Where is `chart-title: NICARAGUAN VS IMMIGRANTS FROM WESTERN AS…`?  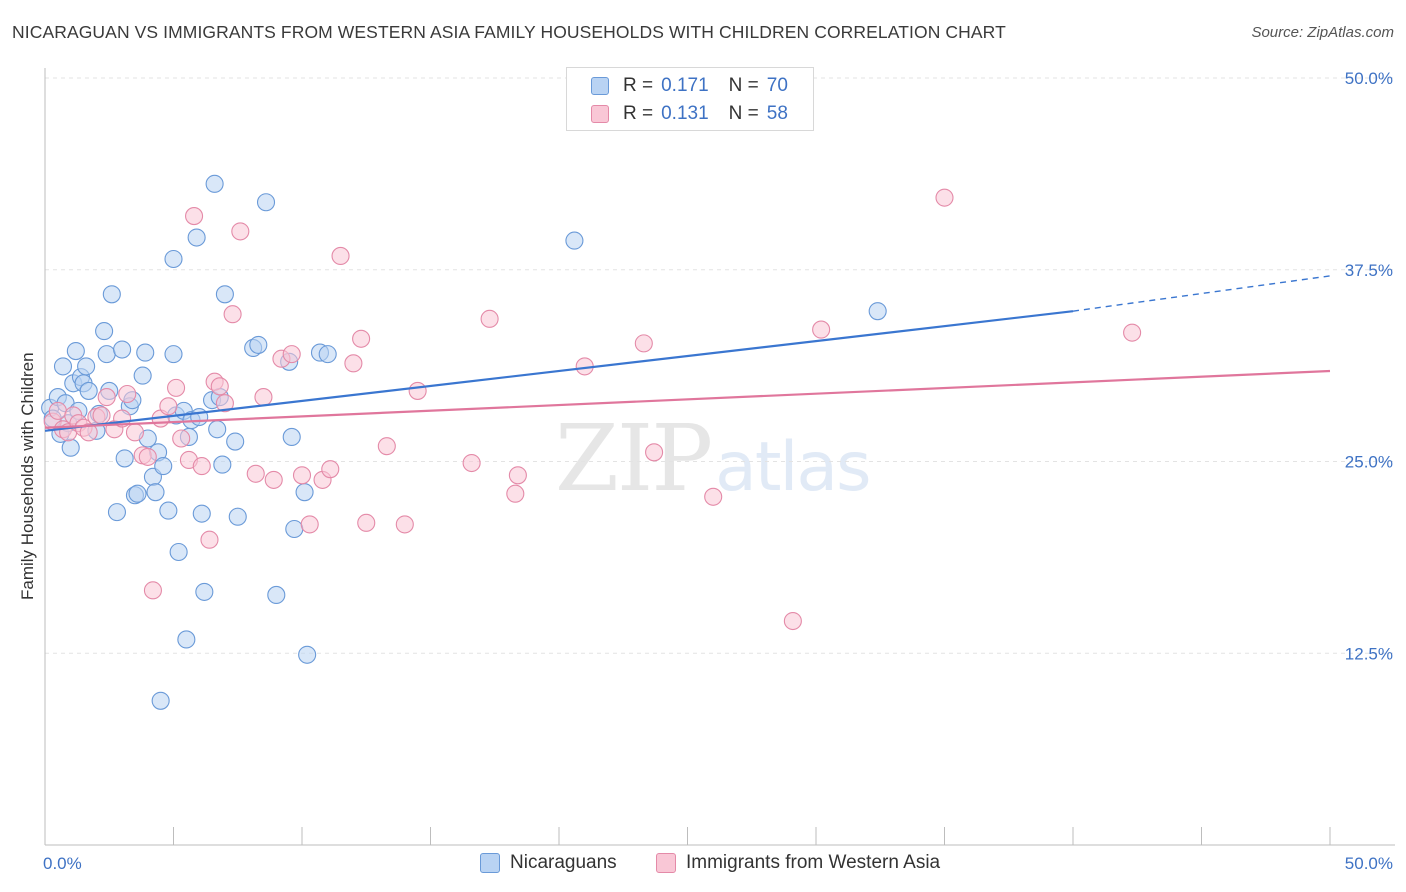 chart-title: NICARAGUAN VS IMMIGRANTS FROM WESTERN AS… is located at coordinates (509, 32).